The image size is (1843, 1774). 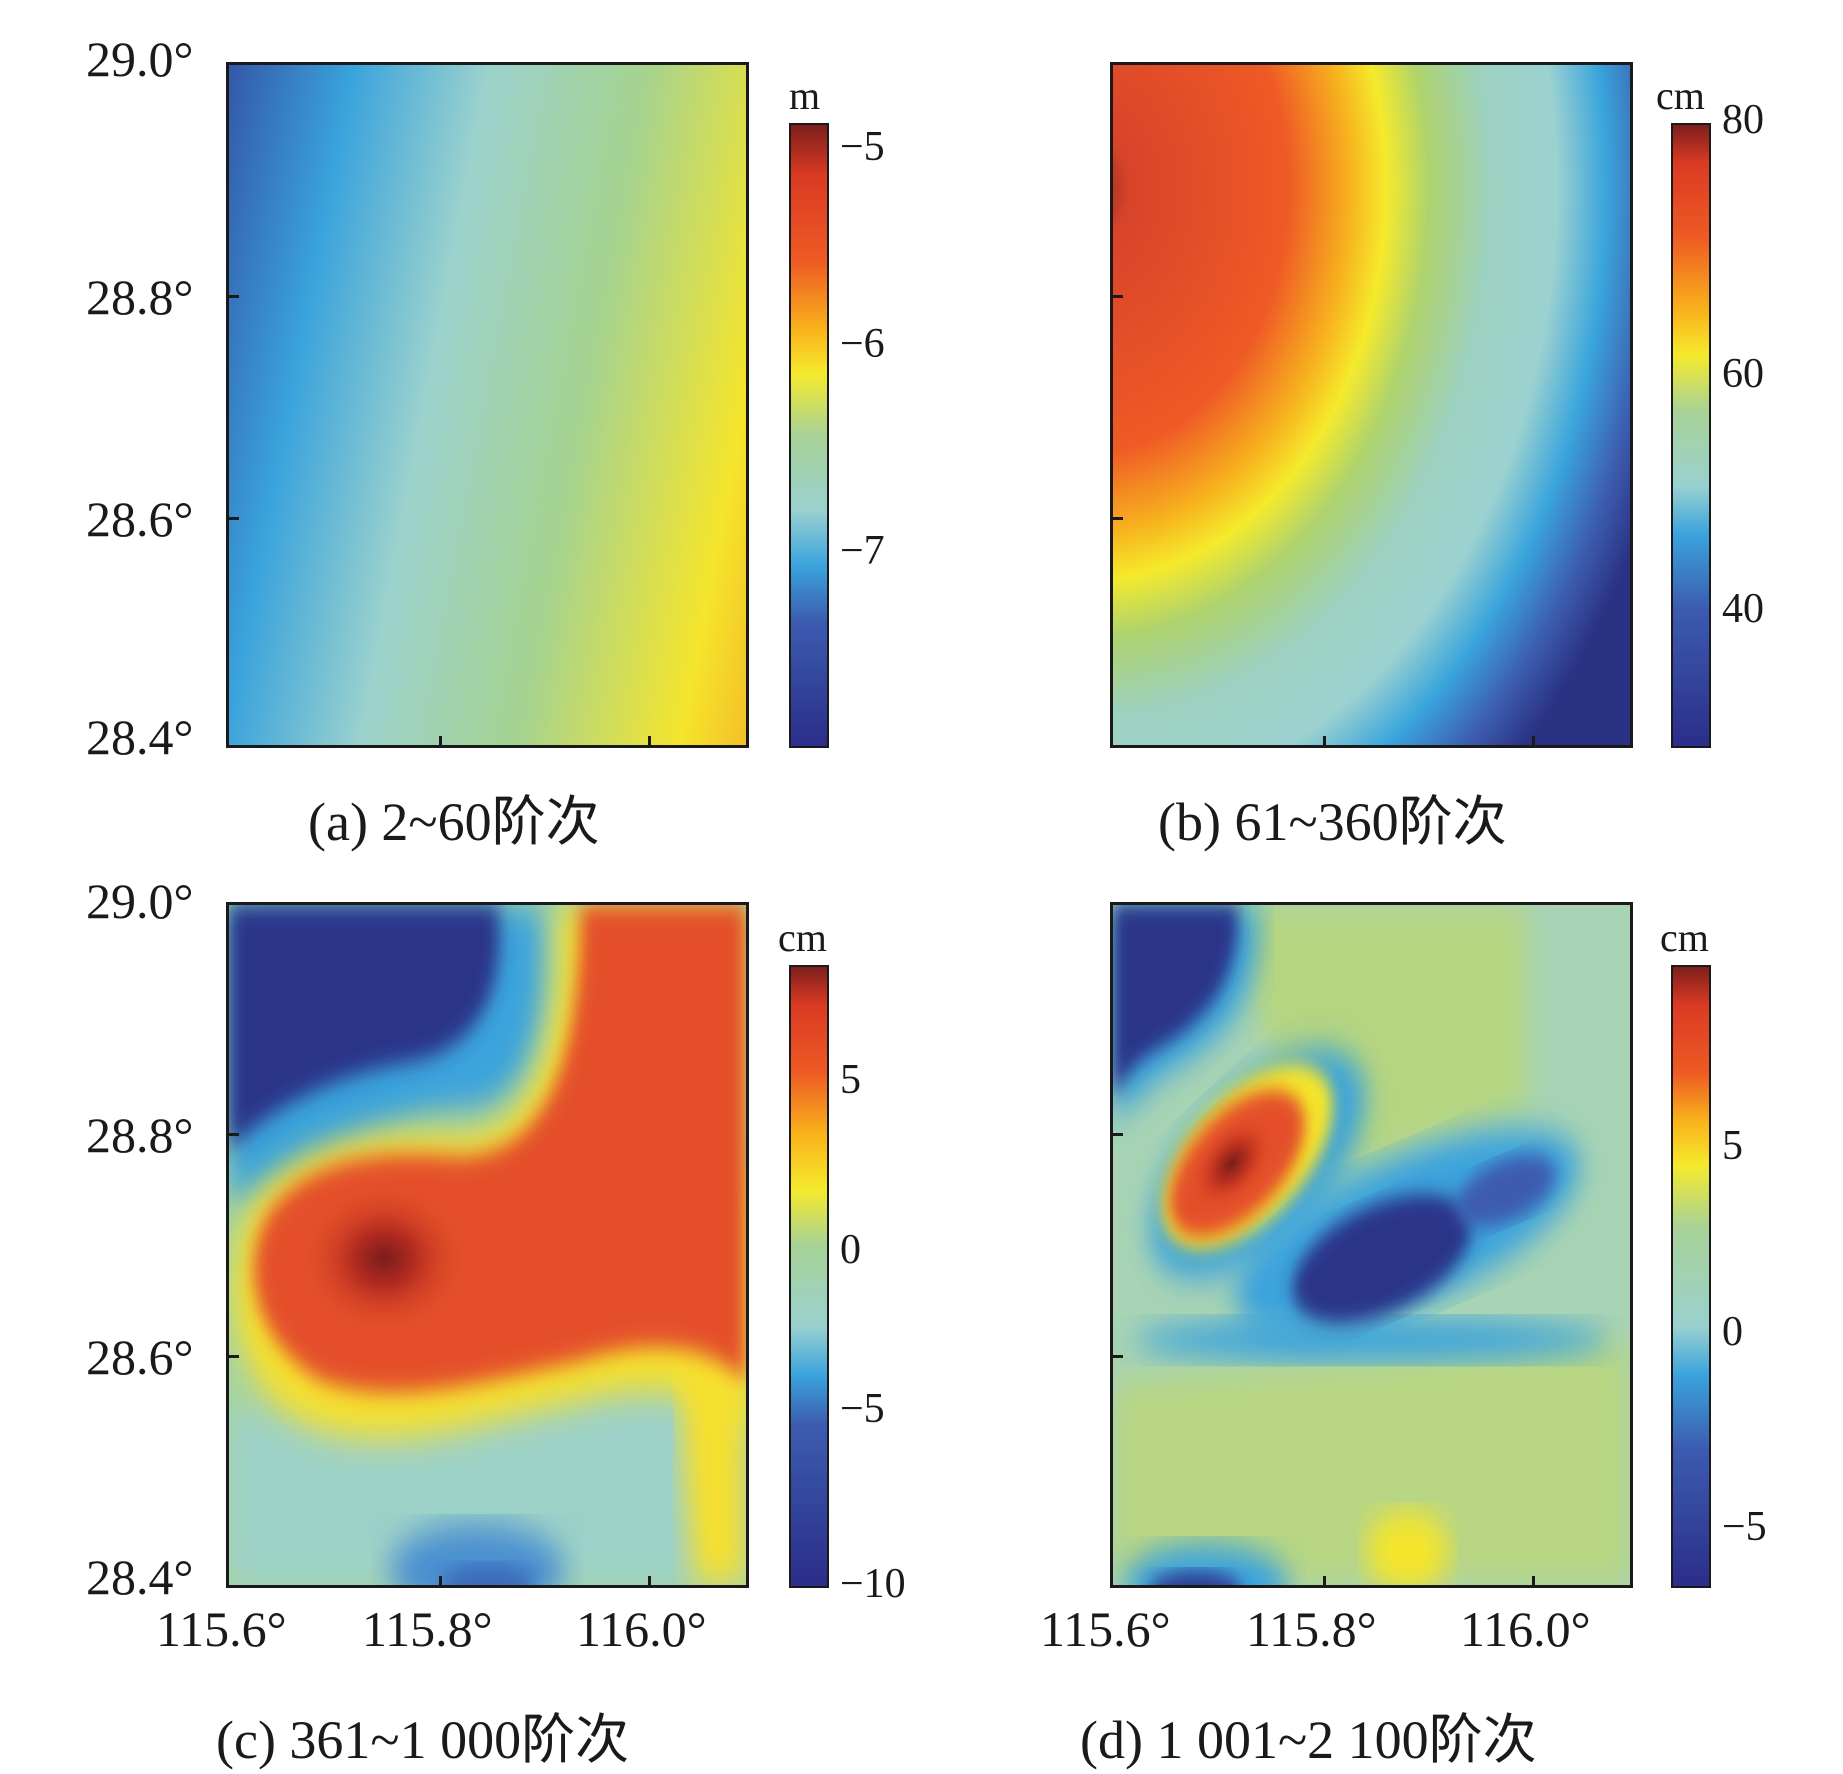 I want to click on heatmap-b-field, so click(x=1371, y=405).